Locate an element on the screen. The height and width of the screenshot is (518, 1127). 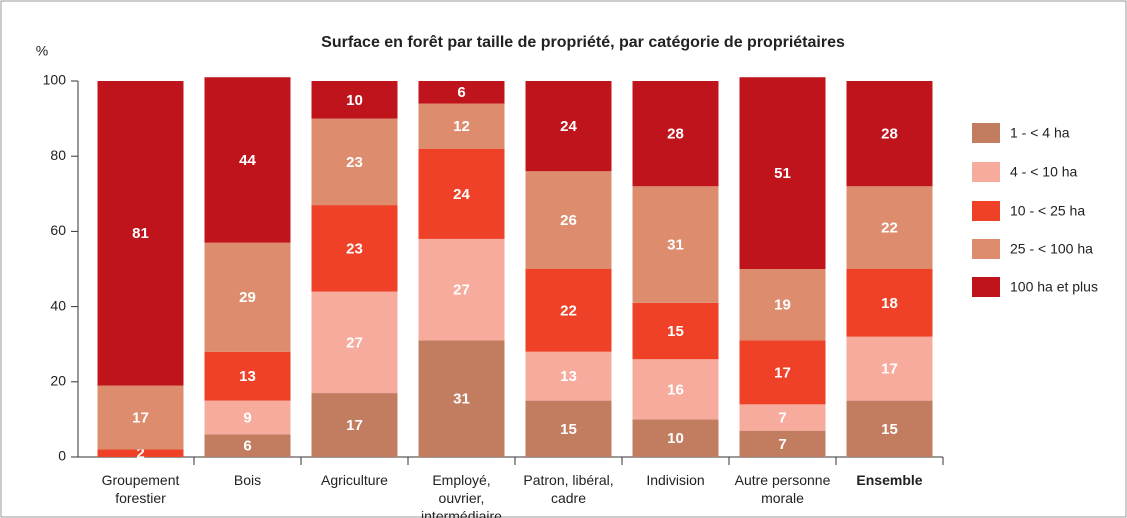
y-tick-label: 80 is located at coordinates (58, 155).